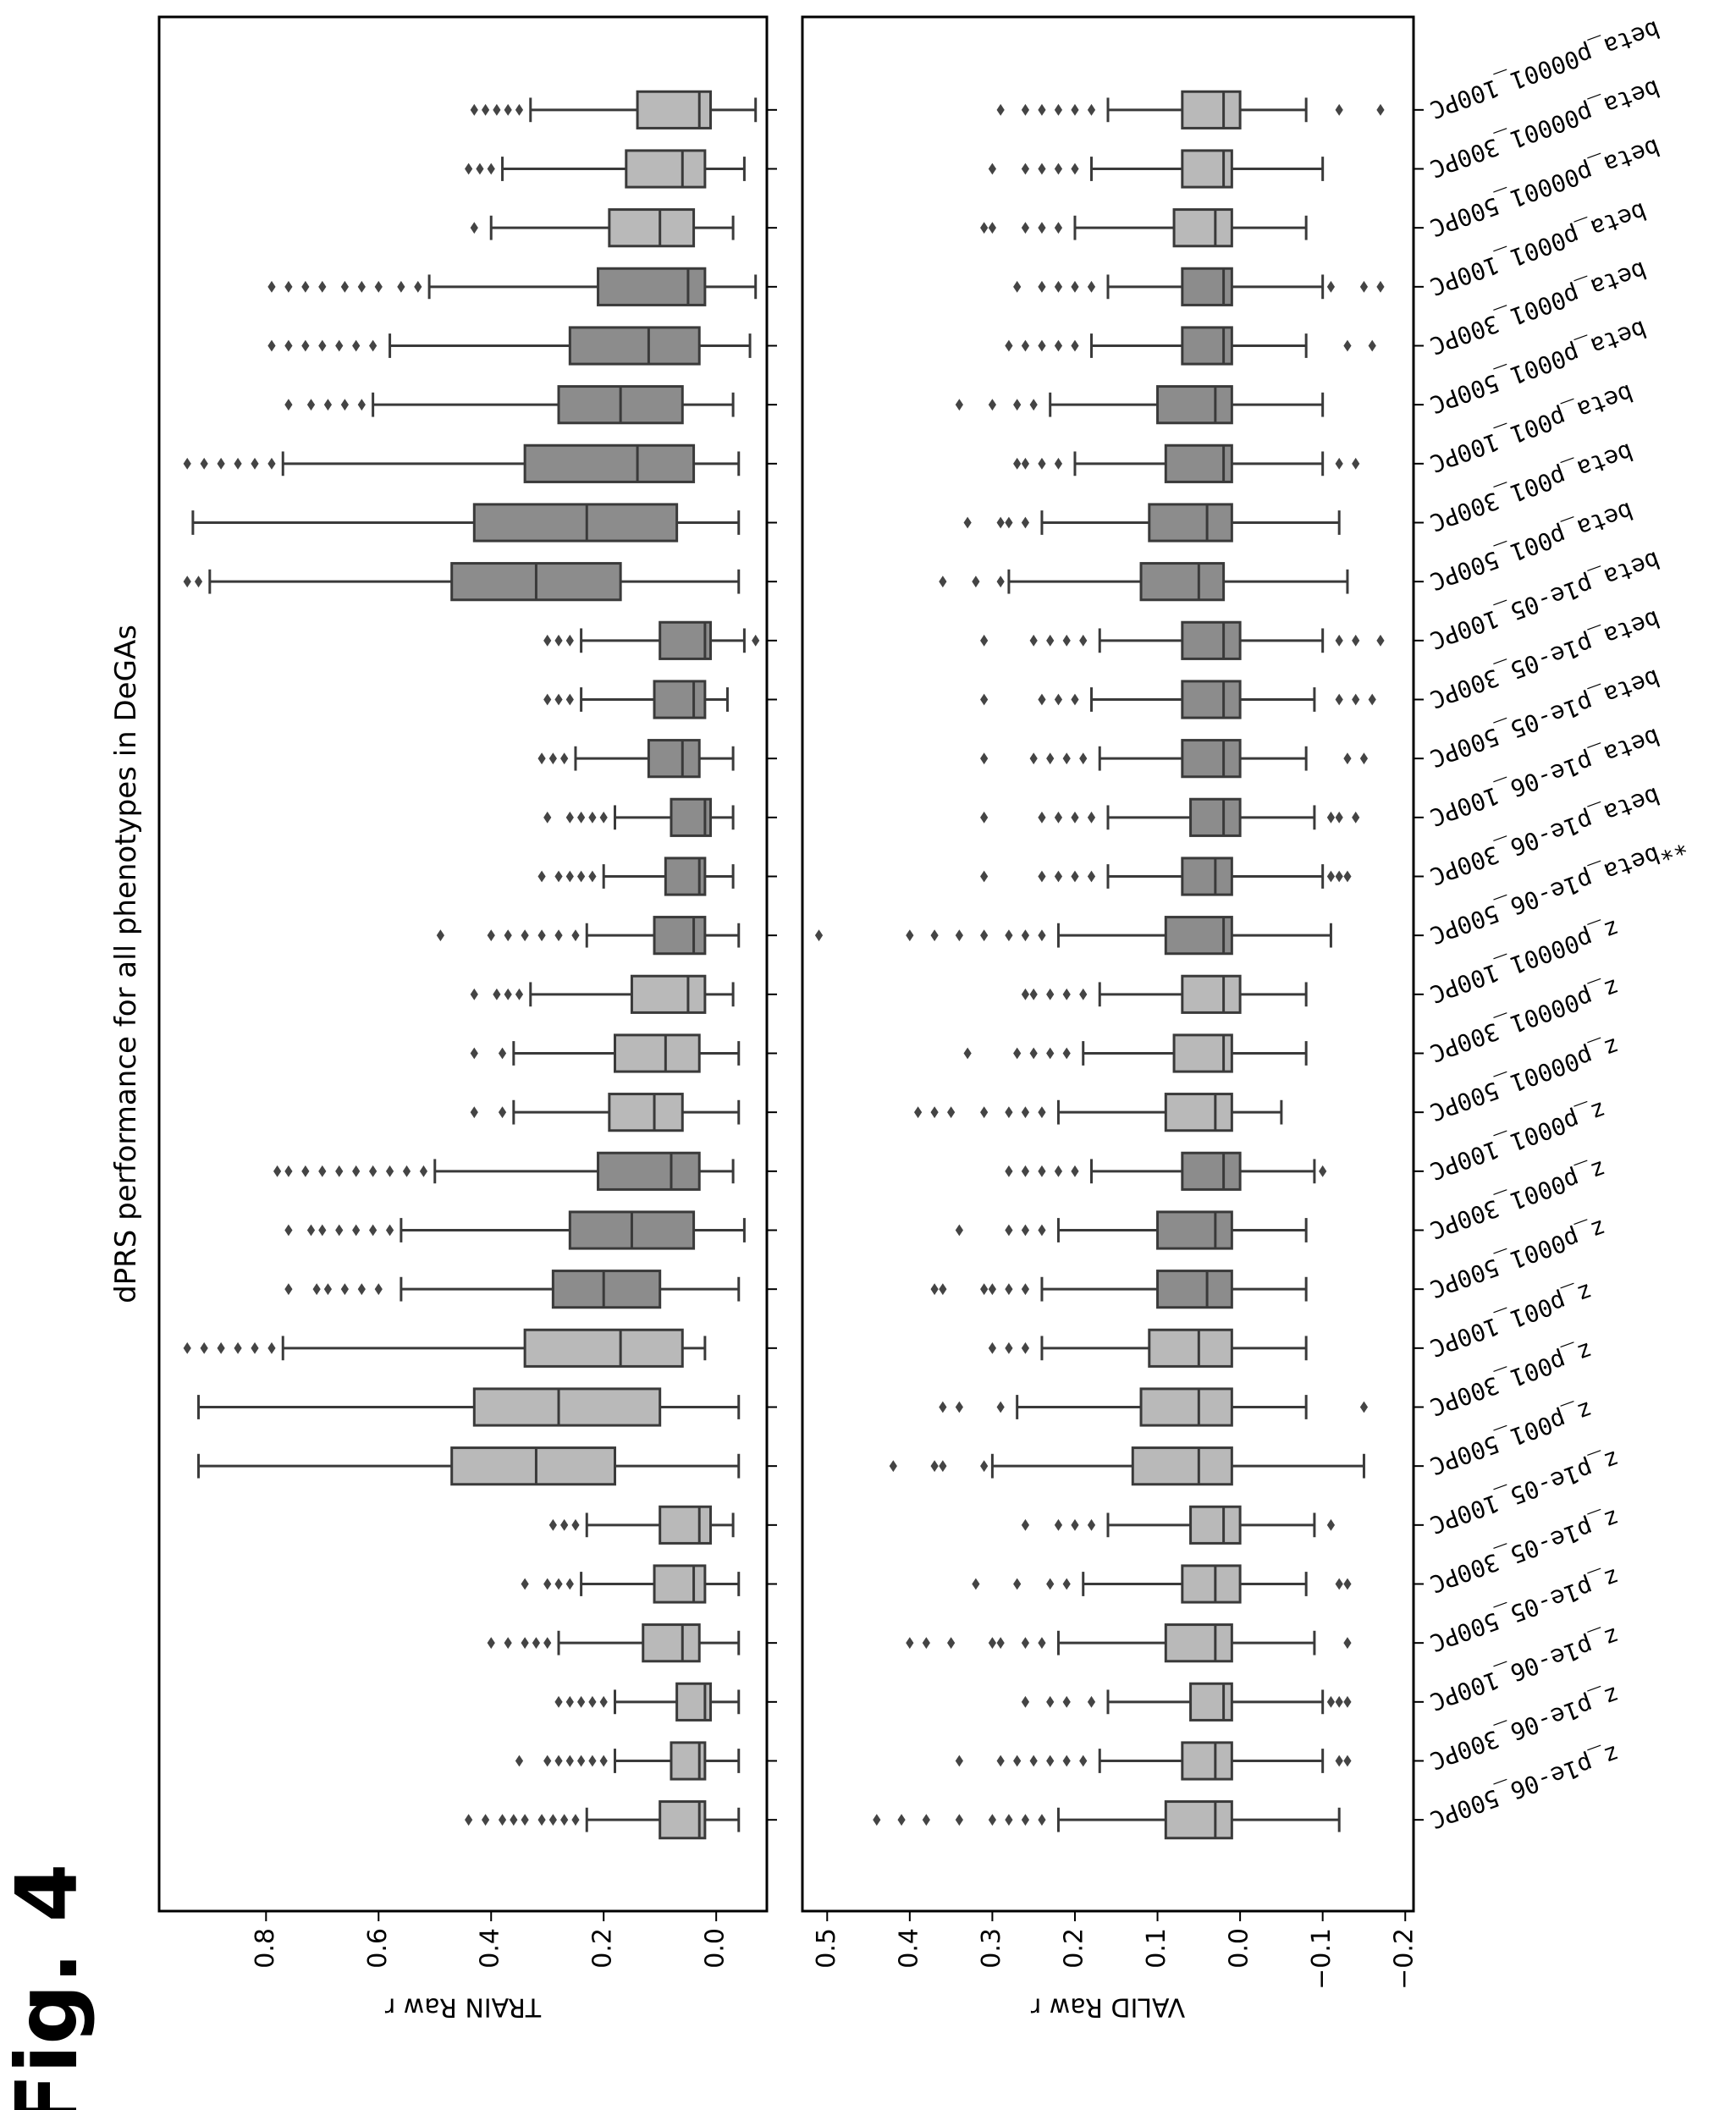  I want to click on value-tick-label: −0.1, so click(1321, 1959).